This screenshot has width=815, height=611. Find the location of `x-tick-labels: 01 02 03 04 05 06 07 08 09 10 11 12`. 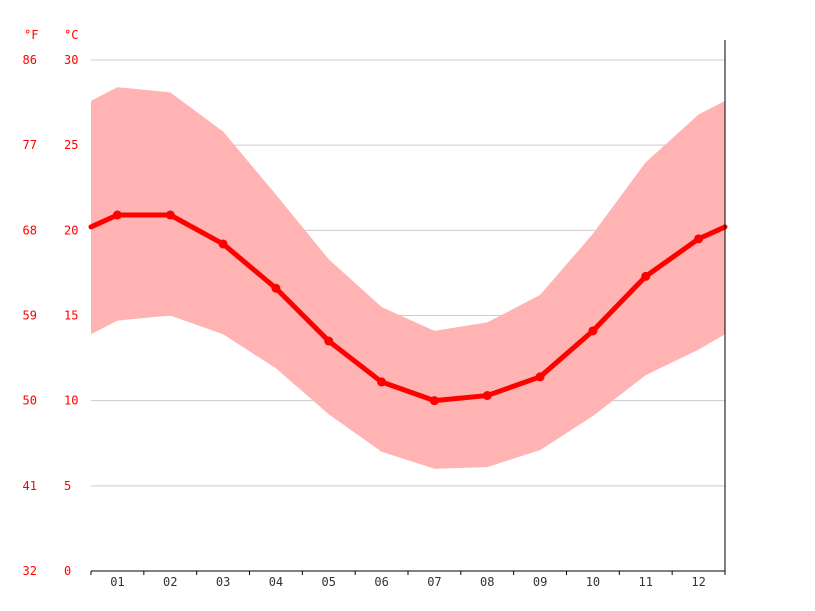

x-tick-labels: 01 02 03 04 05 06 07 08 09 10 11 12 is located at coordinates (408, 582).